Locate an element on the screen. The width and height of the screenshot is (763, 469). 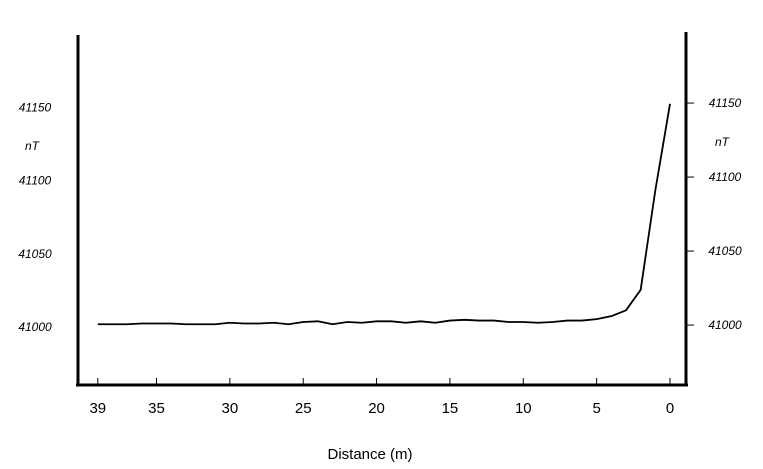
y2-tick-label: 41050 is located at coordinates (725, 251).